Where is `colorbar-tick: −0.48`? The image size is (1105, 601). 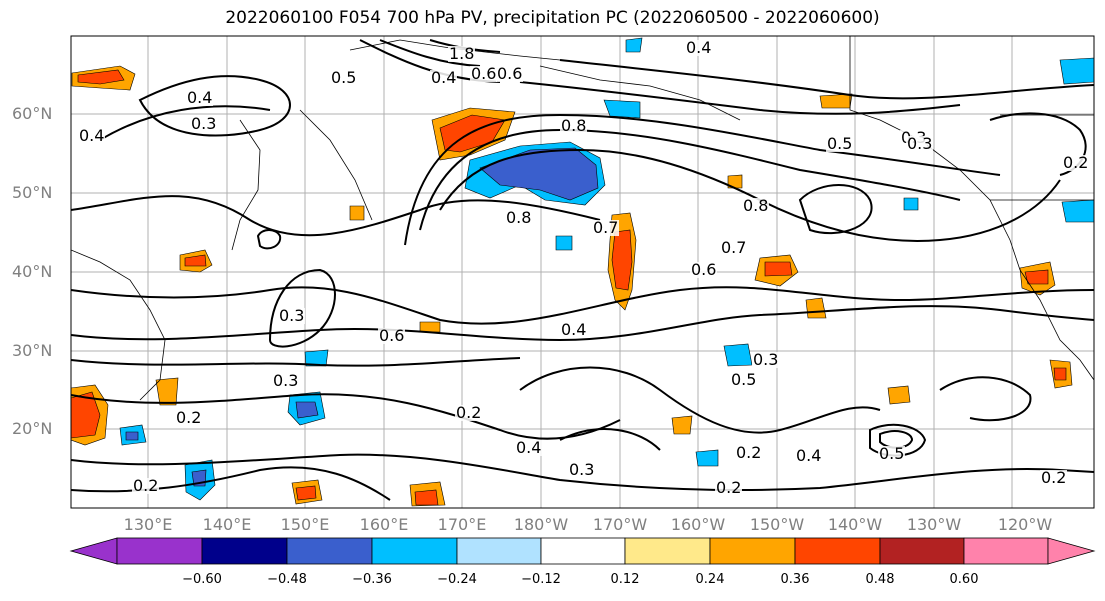 colorbar-tick: −0.48 is located at coordinates (287, 579).